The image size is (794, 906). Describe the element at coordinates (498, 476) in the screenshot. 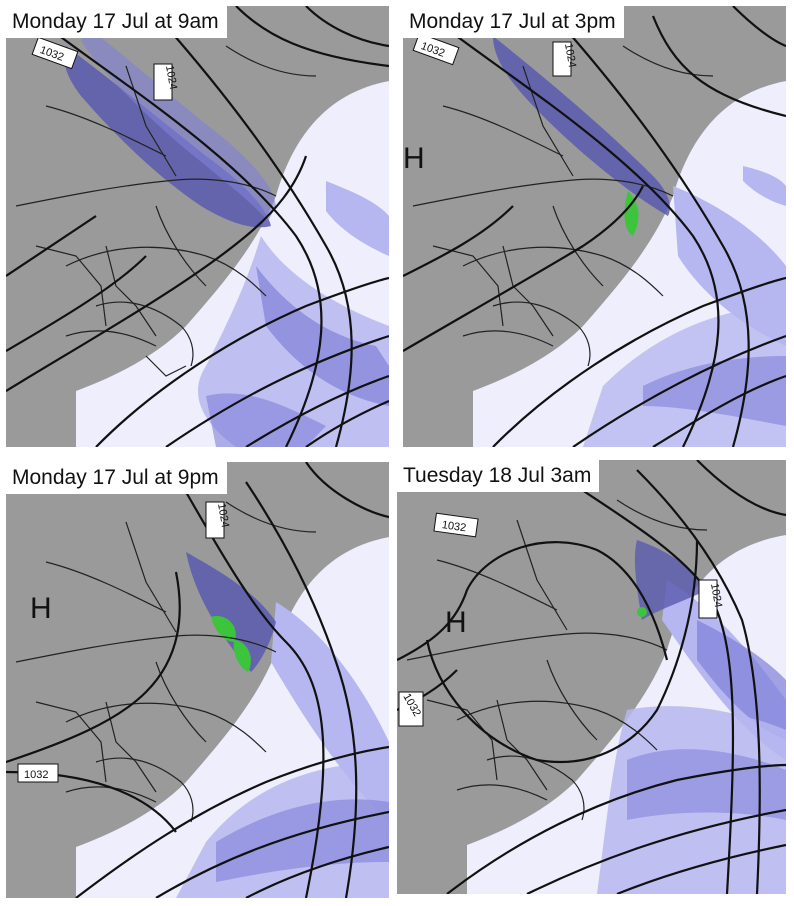

I see `panel-title: Tuesday 18 Jul 3am` at that location.